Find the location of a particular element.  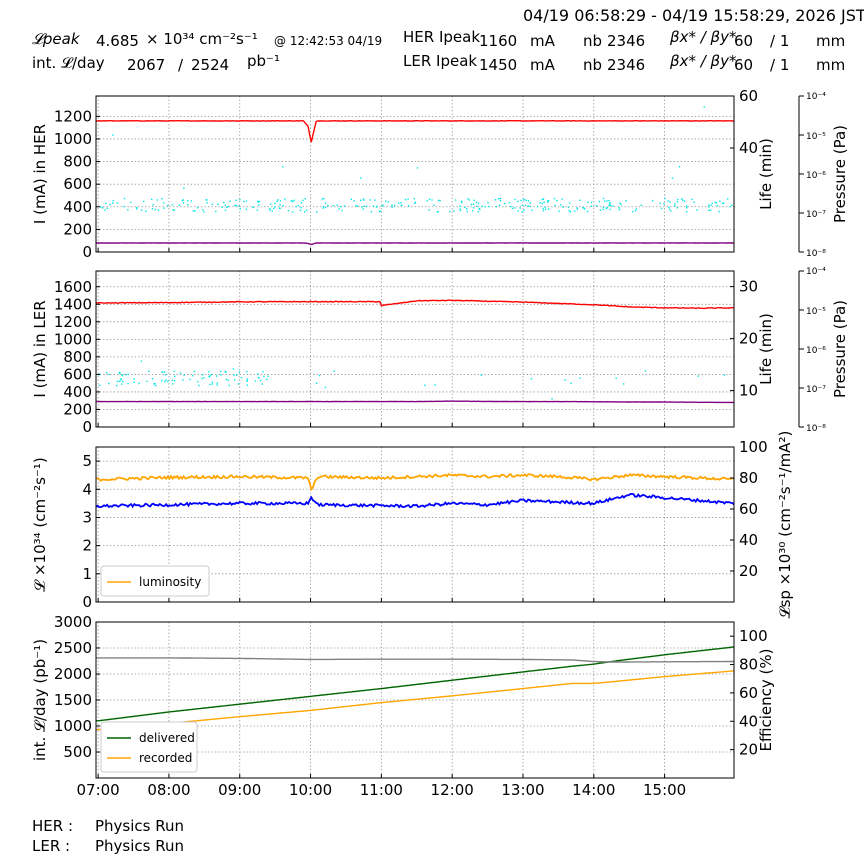

pressure-tick-label: 10⁻⁷ is located at coordinates (816, 215).